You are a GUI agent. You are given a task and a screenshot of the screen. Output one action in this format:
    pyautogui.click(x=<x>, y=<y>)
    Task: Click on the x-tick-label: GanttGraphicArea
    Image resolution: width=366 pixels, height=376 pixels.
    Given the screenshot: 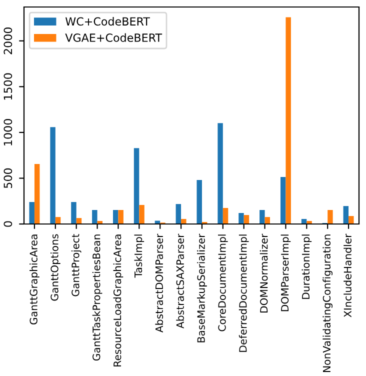 What is the action you would take?
    pyautogui.click(x=35, y=279)
    